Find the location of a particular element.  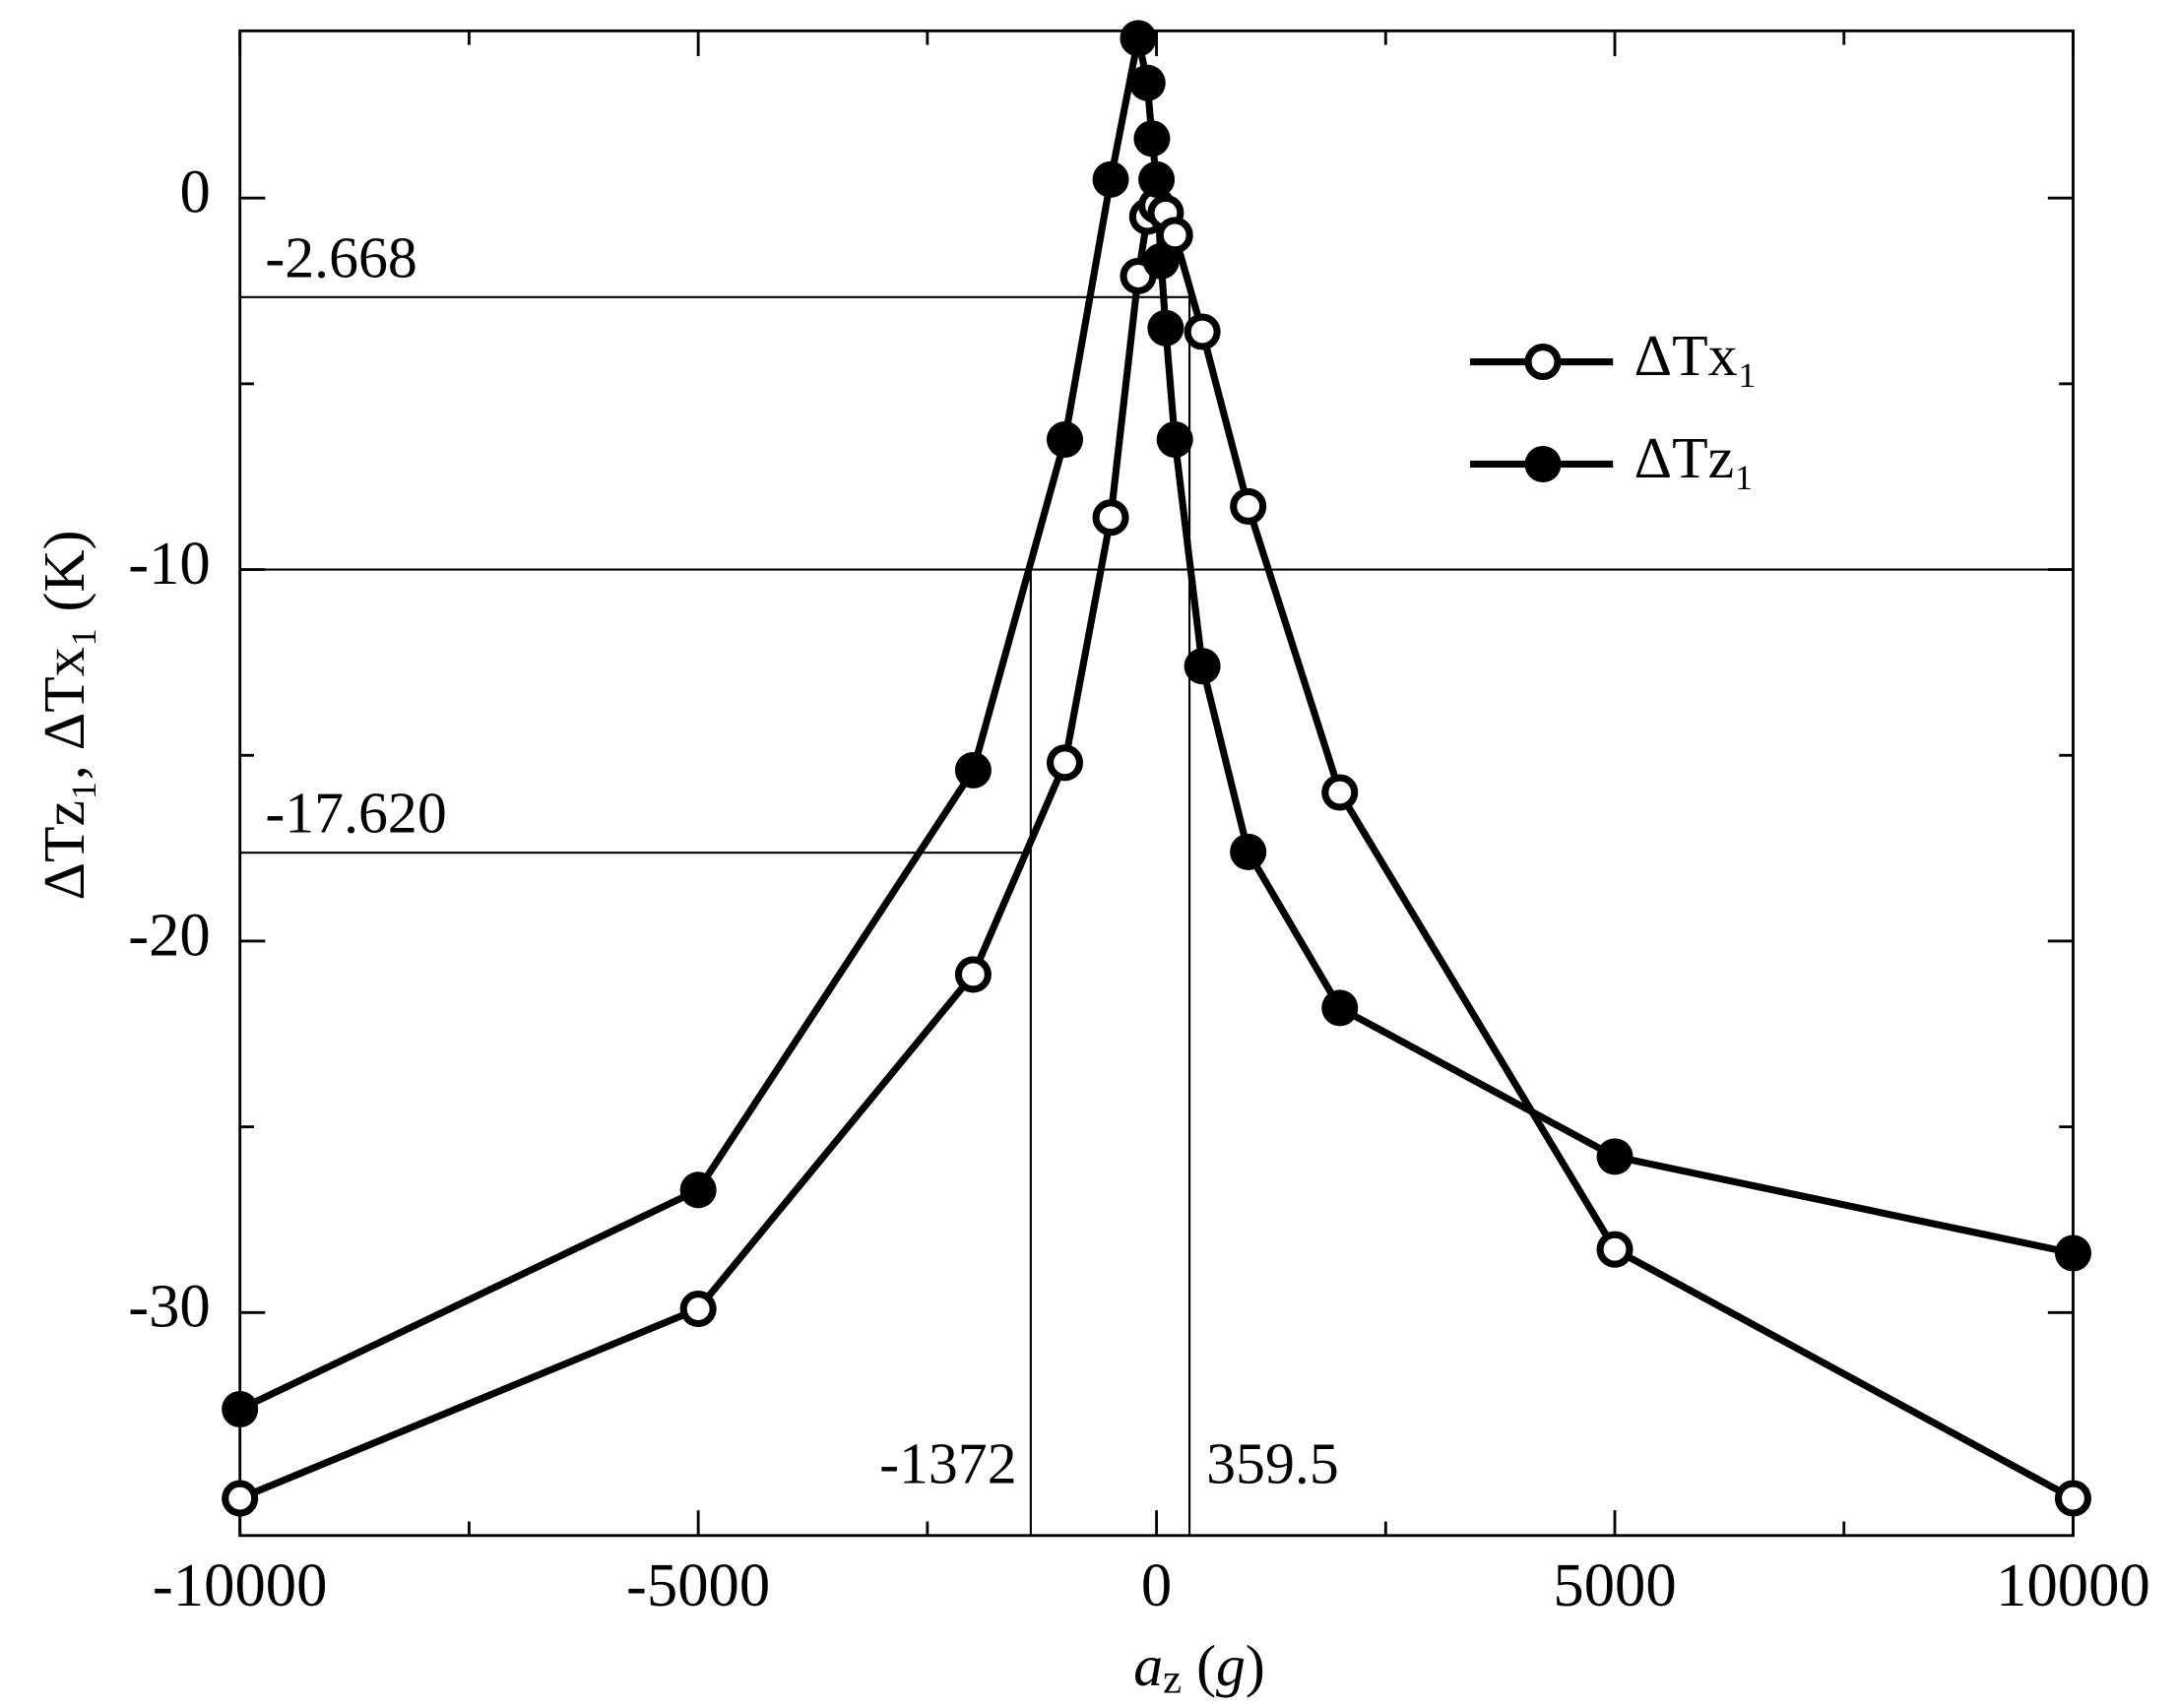

x-label-part: ) is located at coordinates (1255, 1665).